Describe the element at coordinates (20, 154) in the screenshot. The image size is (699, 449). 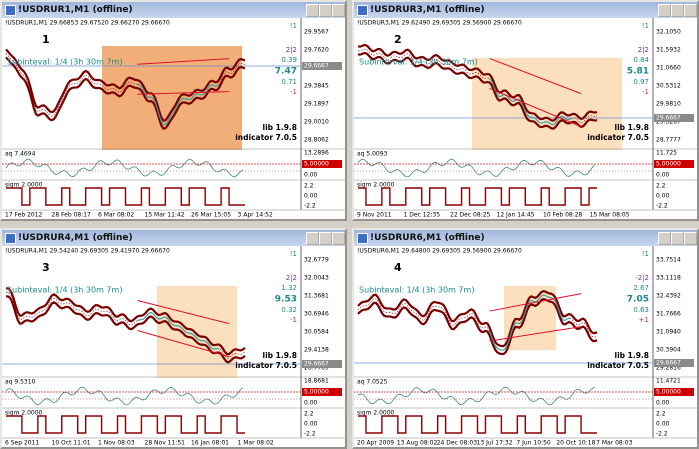
I see `sub1-label: aq 7.4694` at that location.